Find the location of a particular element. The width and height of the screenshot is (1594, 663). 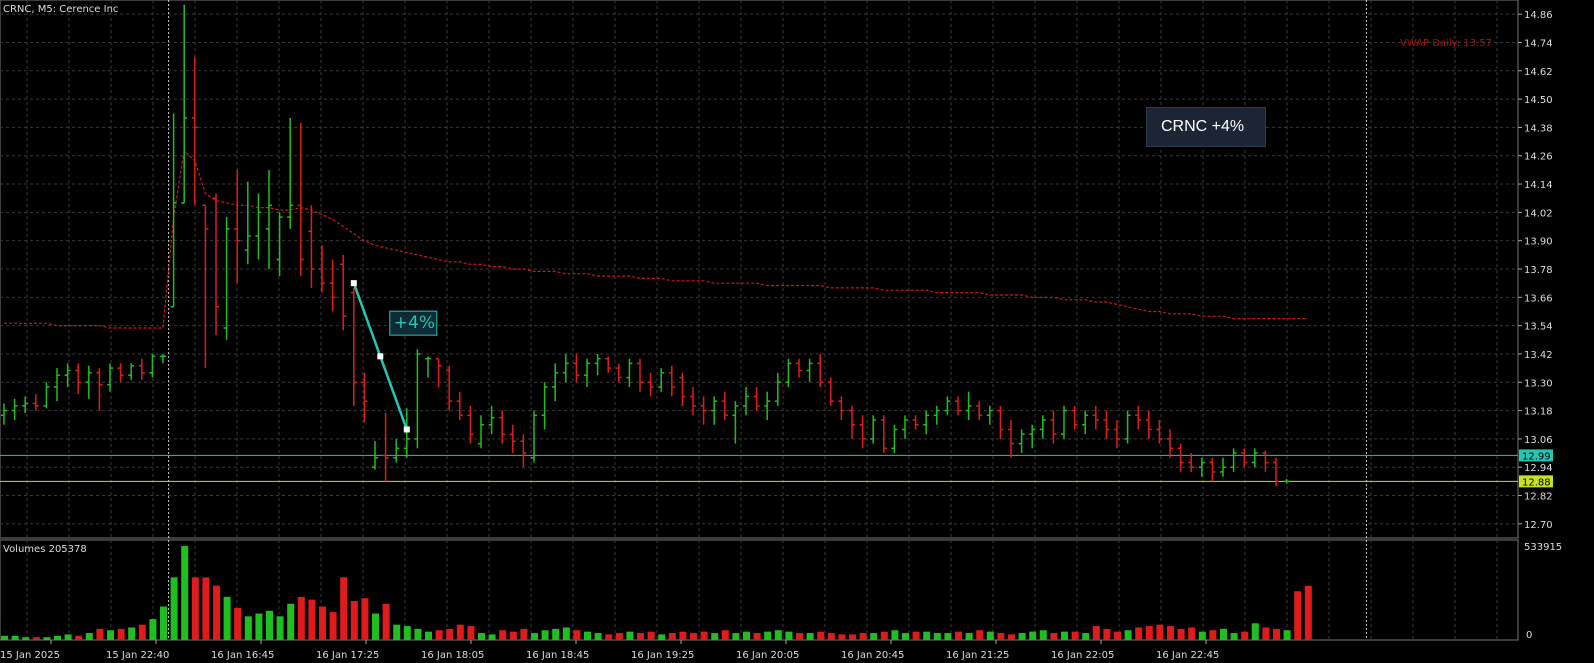

price-tick-label: 14.02 is located at coordinates (1538, 213).